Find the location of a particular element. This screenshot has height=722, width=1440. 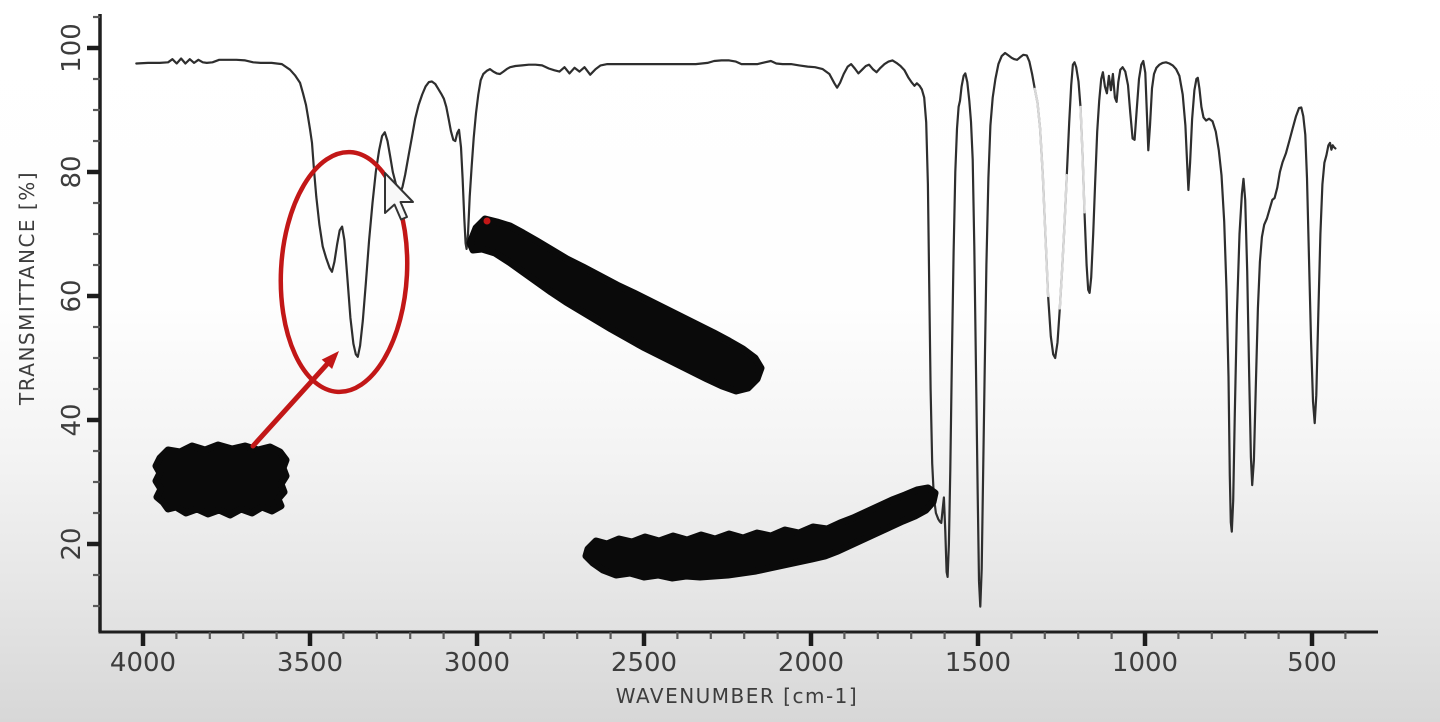

y-axis-title: TRANSMITTANCE [%] is located at coordinates (27, 288).